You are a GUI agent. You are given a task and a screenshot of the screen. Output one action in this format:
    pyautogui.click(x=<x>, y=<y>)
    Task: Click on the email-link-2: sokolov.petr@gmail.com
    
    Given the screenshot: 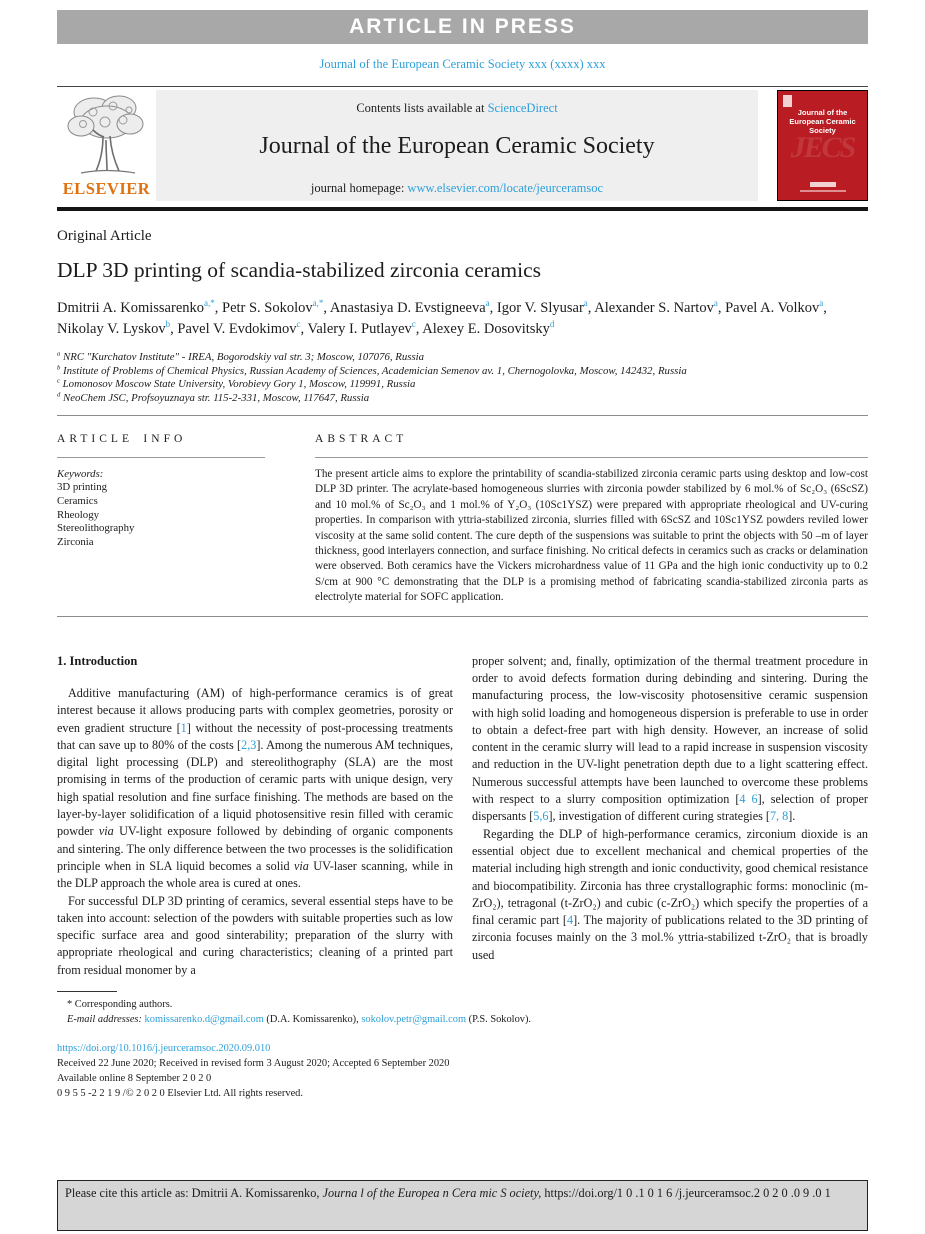 What is the action you would take?
    pyautogui.click(x=414, y=1019)
    